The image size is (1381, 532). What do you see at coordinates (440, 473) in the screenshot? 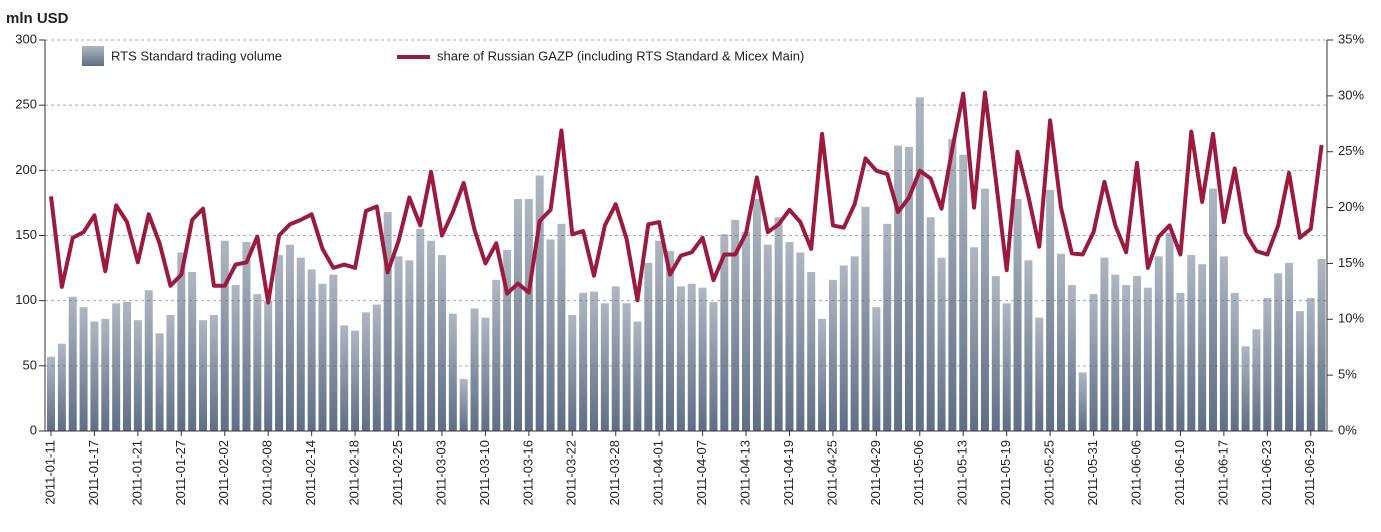
I see `x-tick-label: 2011-03-03` at bounding box center [440, 473].